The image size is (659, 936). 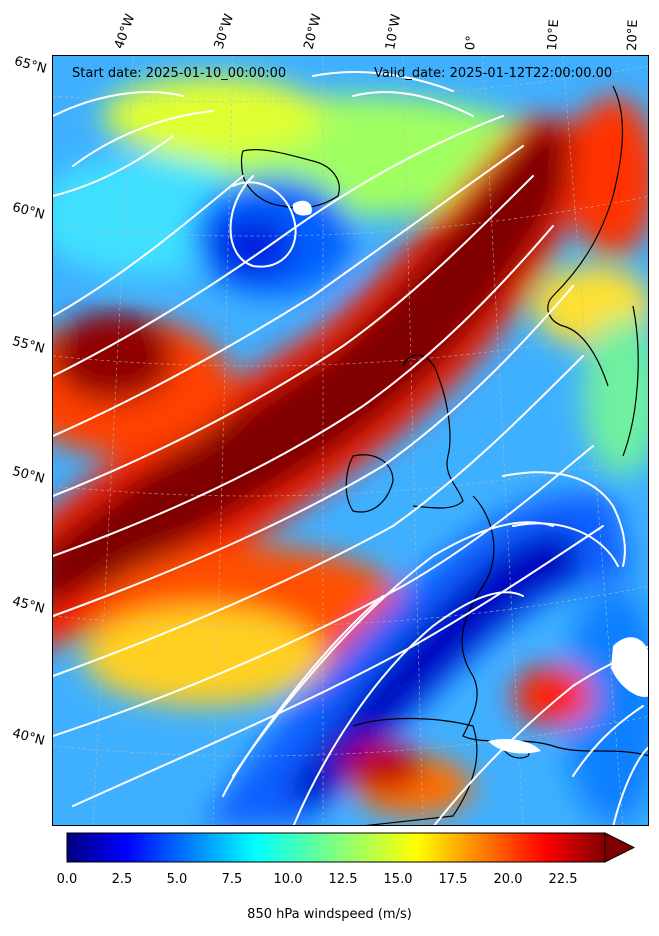 I want to click on colorbar-gradient, so click(x=336, y=847).